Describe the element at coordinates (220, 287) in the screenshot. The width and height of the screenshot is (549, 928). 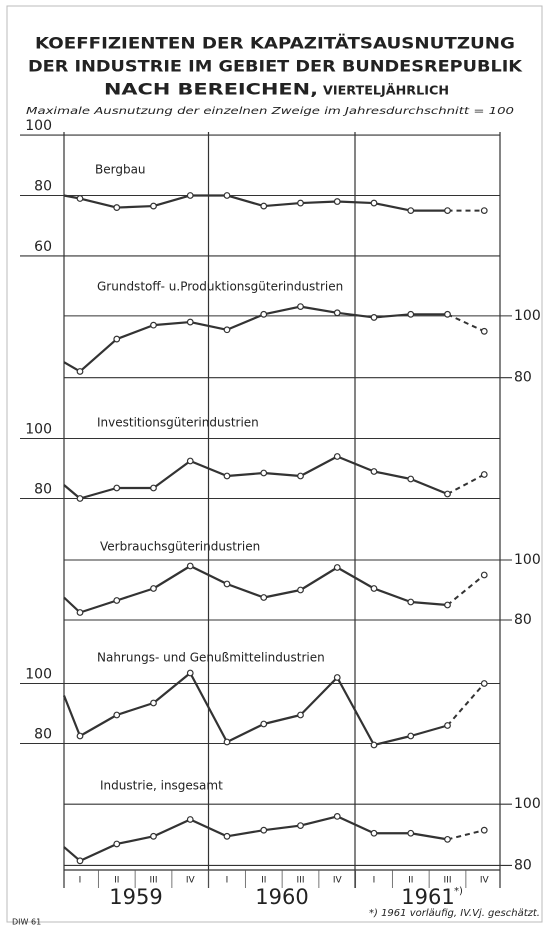
I see `panel-title: Grundstoff- u.Produktionsgüterindustrien` at that location.